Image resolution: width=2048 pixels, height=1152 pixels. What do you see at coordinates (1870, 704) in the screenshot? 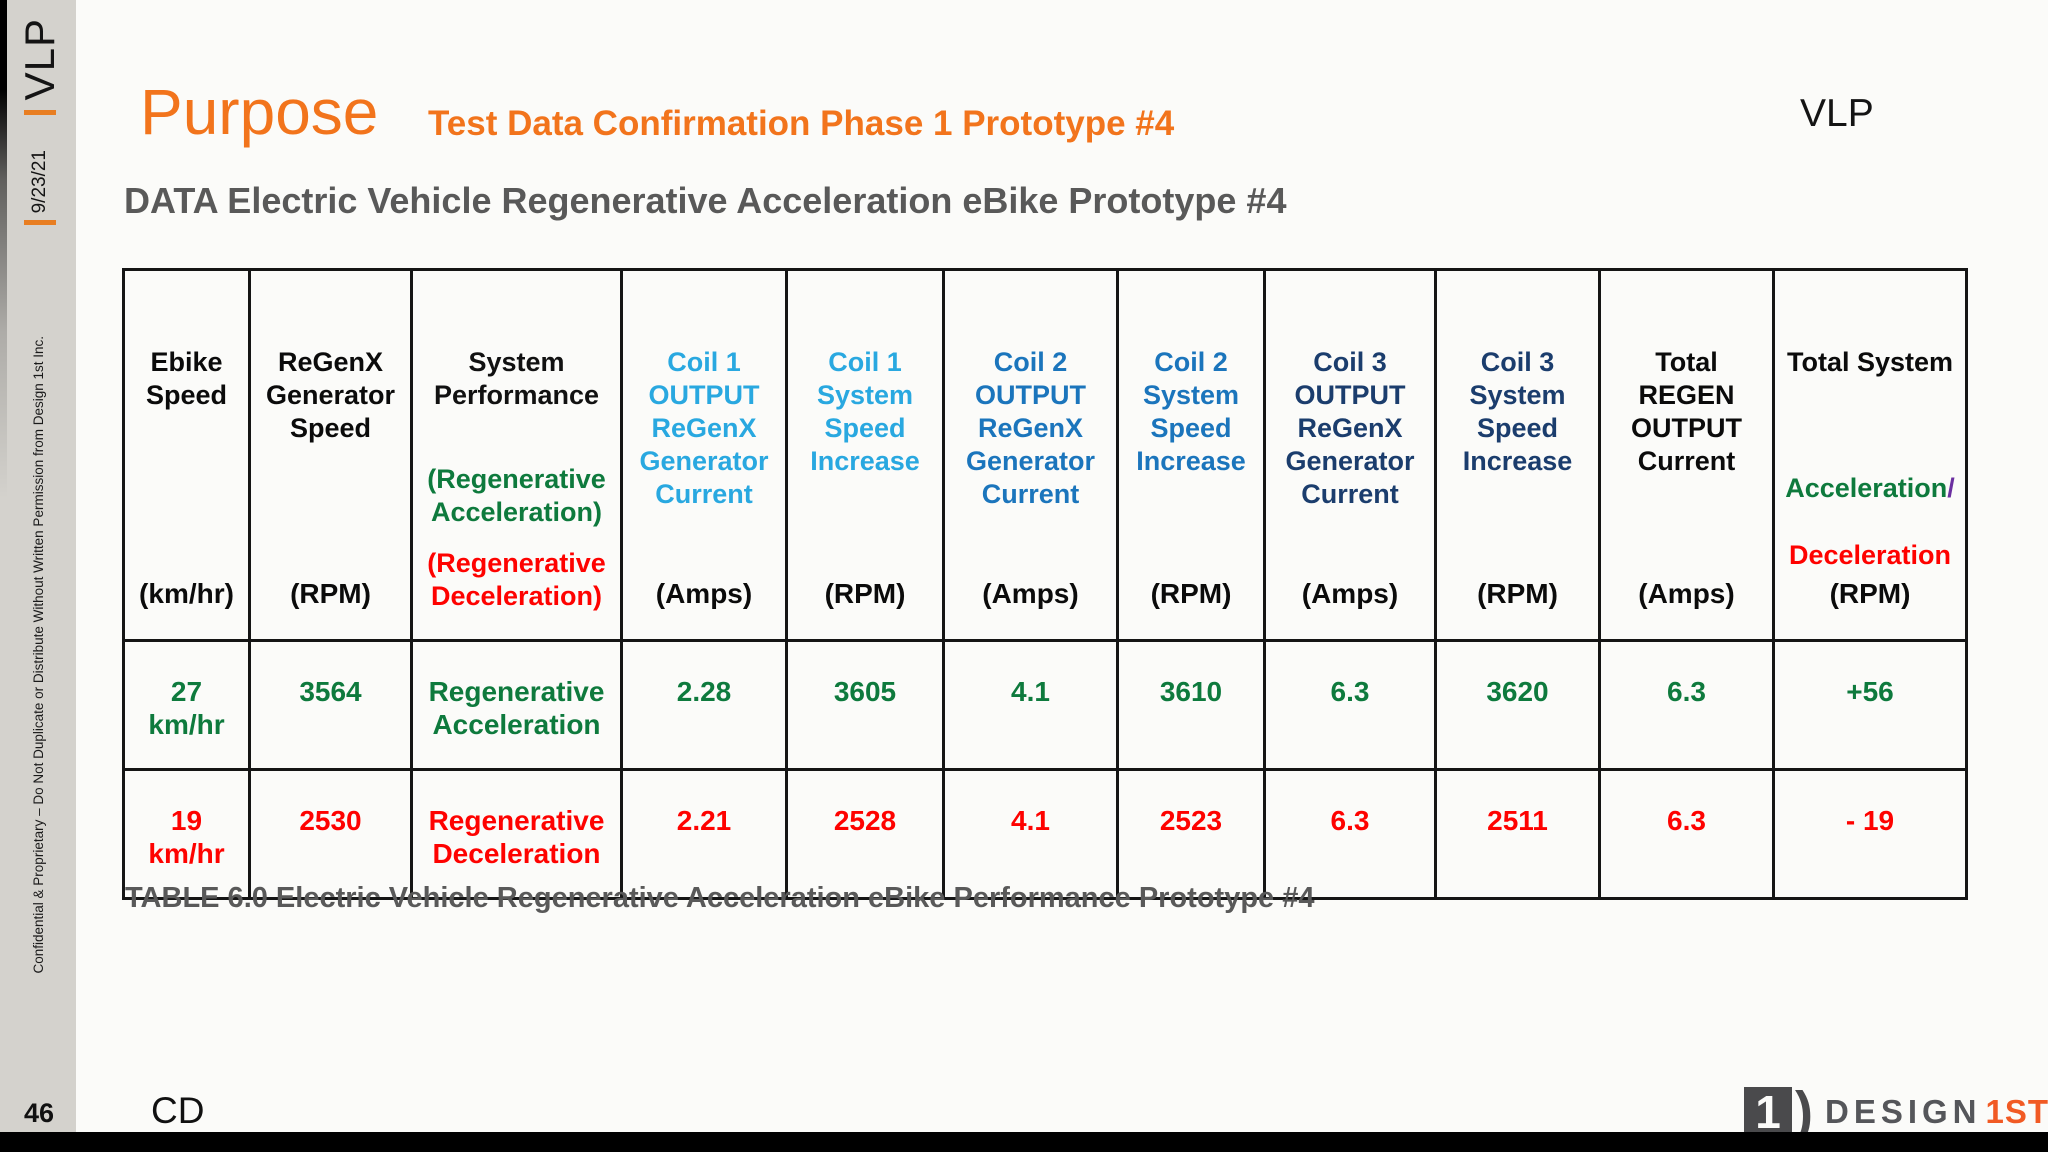
I see `cell: +56` at bounding box center [1870, 704].